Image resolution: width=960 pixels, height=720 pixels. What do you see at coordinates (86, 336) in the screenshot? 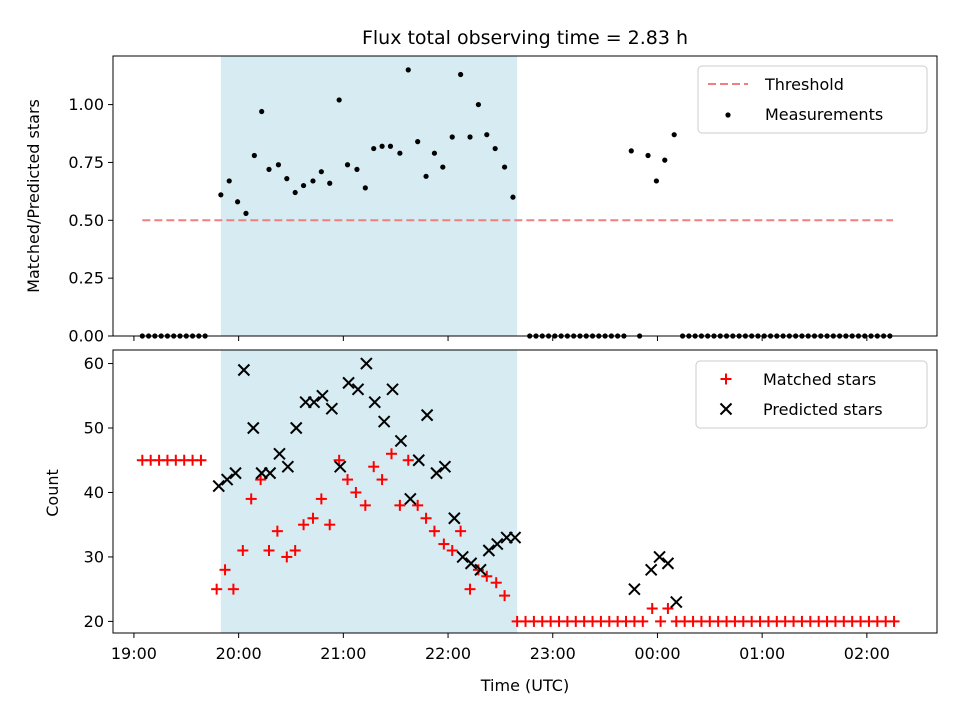
I see `y-tick-label: 0.00` at bounding box center [86, 336].